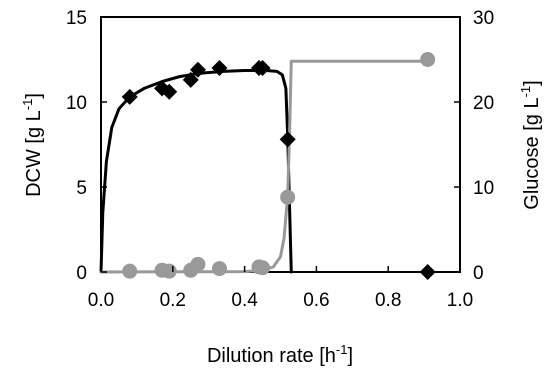 The height and width of the screenshot is (374, 550). I want to click on y-left-tick-label: 0, so click(81, 273).